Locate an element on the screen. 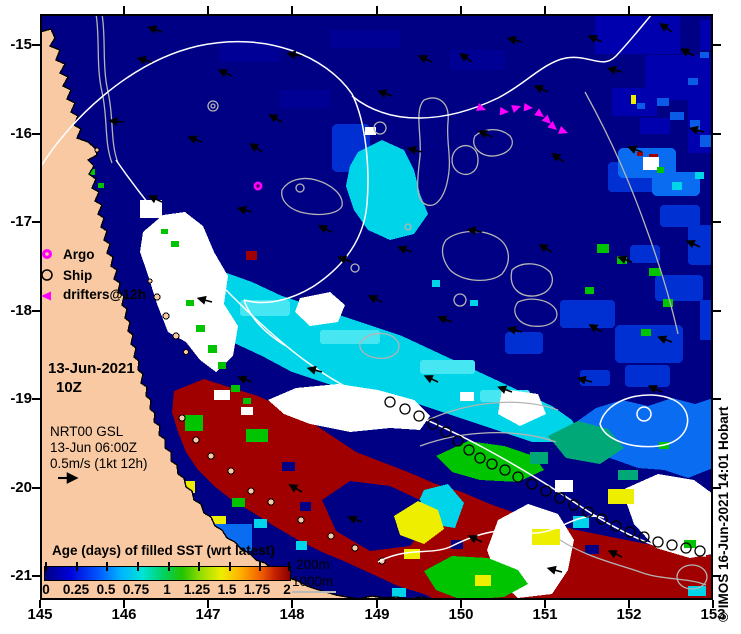 This screenshot has width=741, height=634. x-tick-label: 149 is located at coordinates (377, 614).